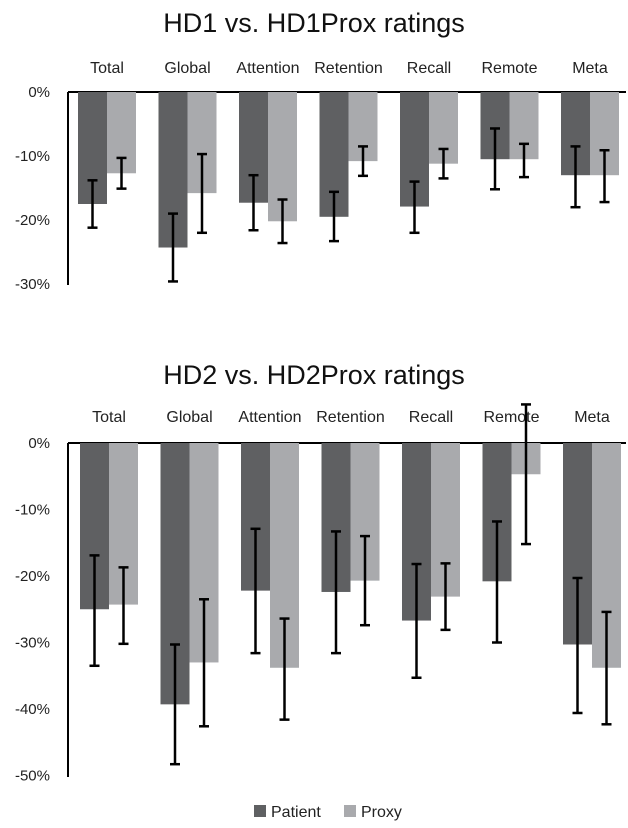 This screenshot has height=828, width=628. Describe the element at coordinates (314, 375) in the screenshot. I see `chart-title: HD2 vs. HD2Prox ratings` at that location.